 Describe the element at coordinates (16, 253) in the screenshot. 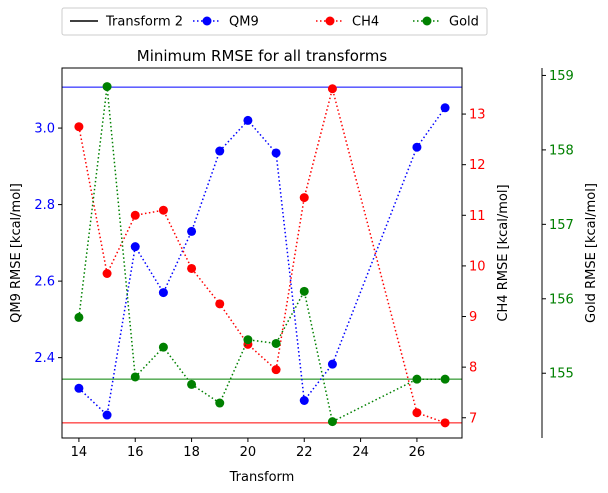

I see `y-axis-label-qm9: QM9 RMSE [kcal/mol]` at that location.